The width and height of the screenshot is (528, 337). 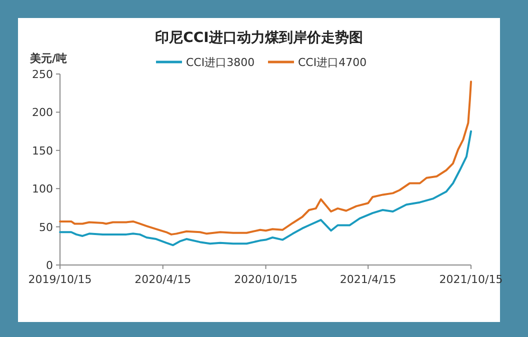 What do you see at coordinates (368, 279) in the screenshot?
I see `x-tick-label: 2021/4/15` at bounding box center [368, 279].